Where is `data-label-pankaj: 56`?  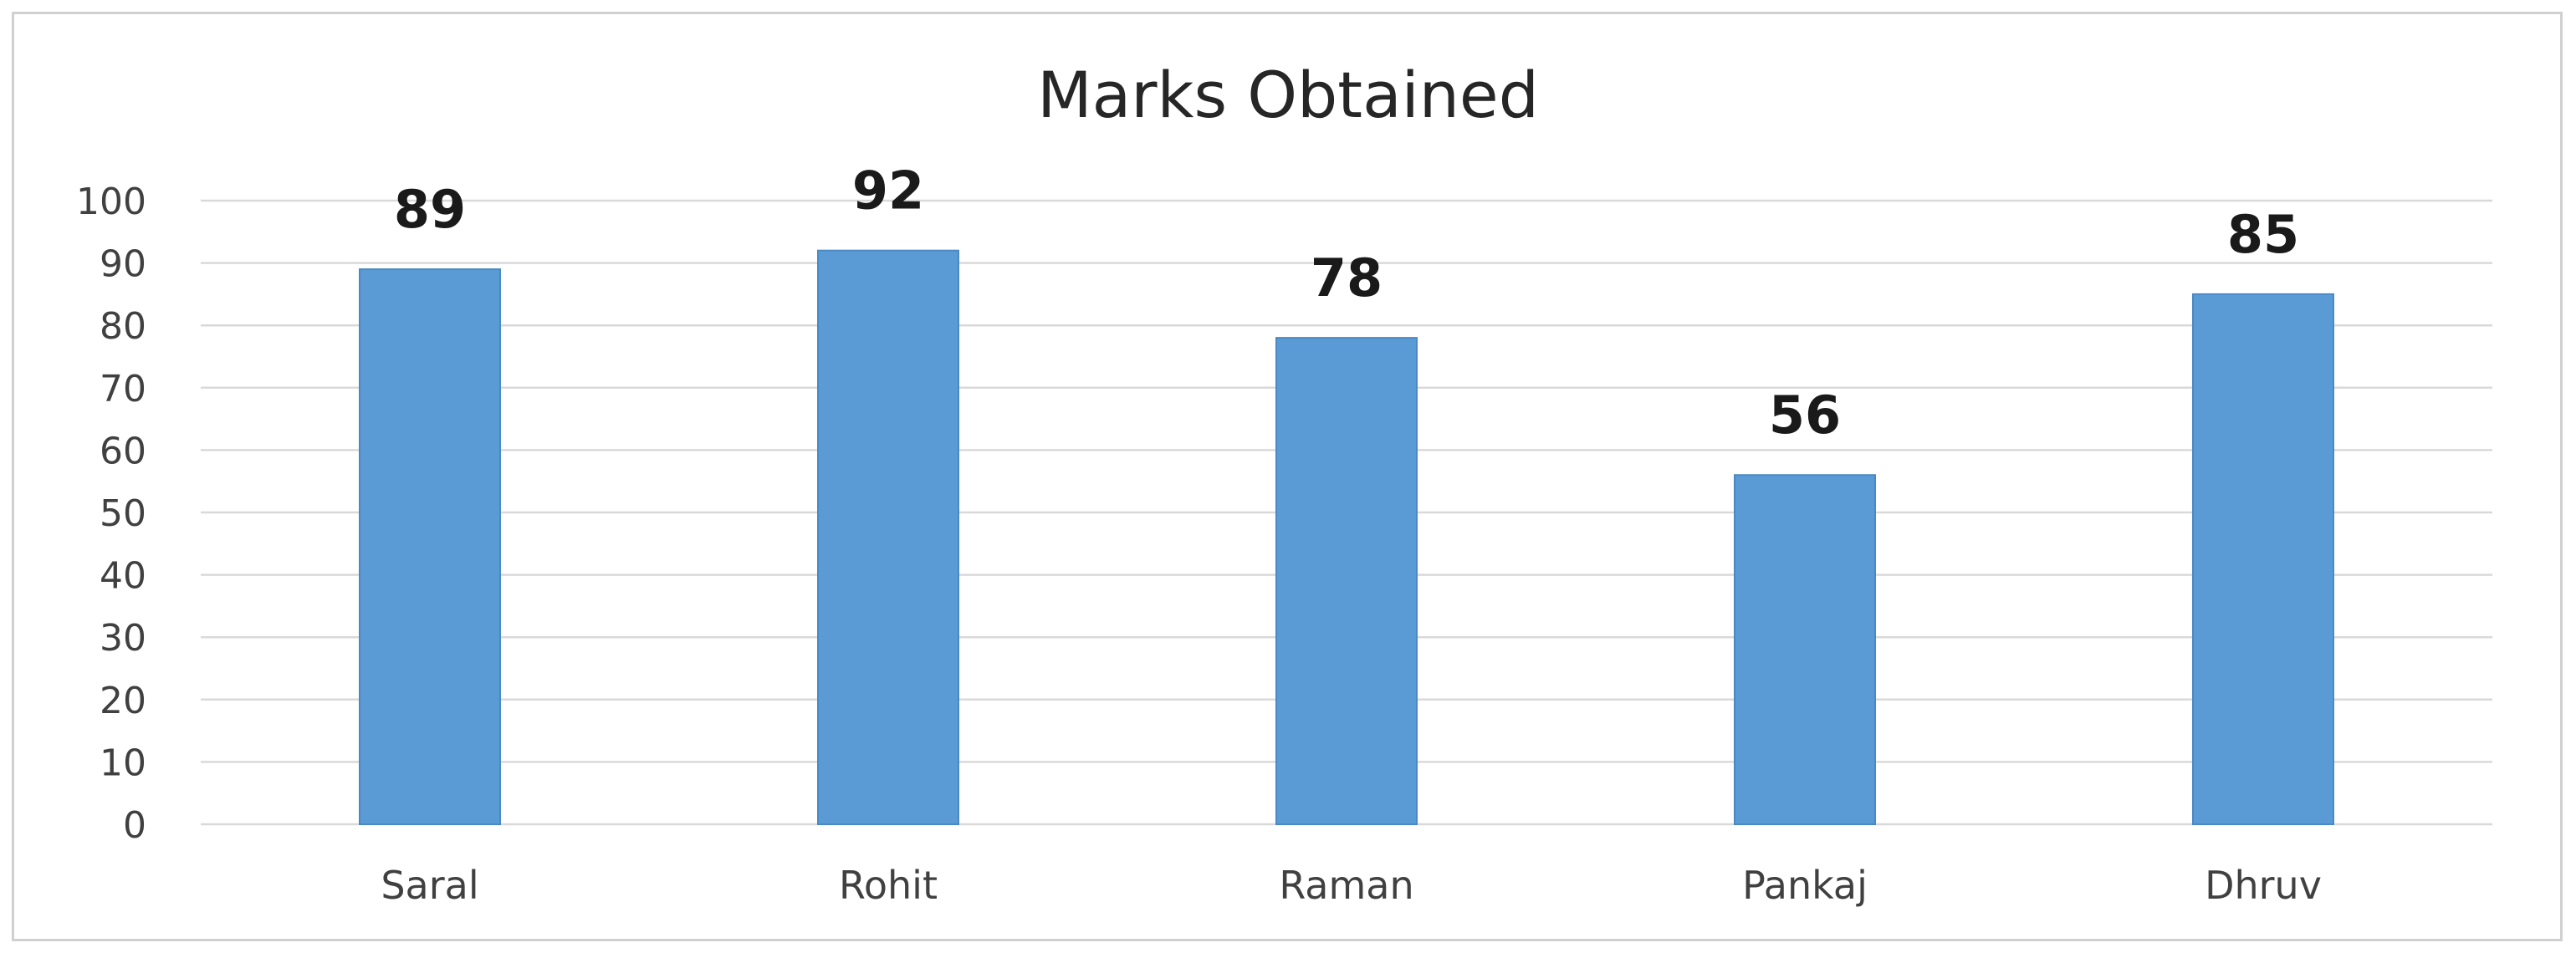 data-label-pankaj: 56 is located at coordinates (1805, 415).